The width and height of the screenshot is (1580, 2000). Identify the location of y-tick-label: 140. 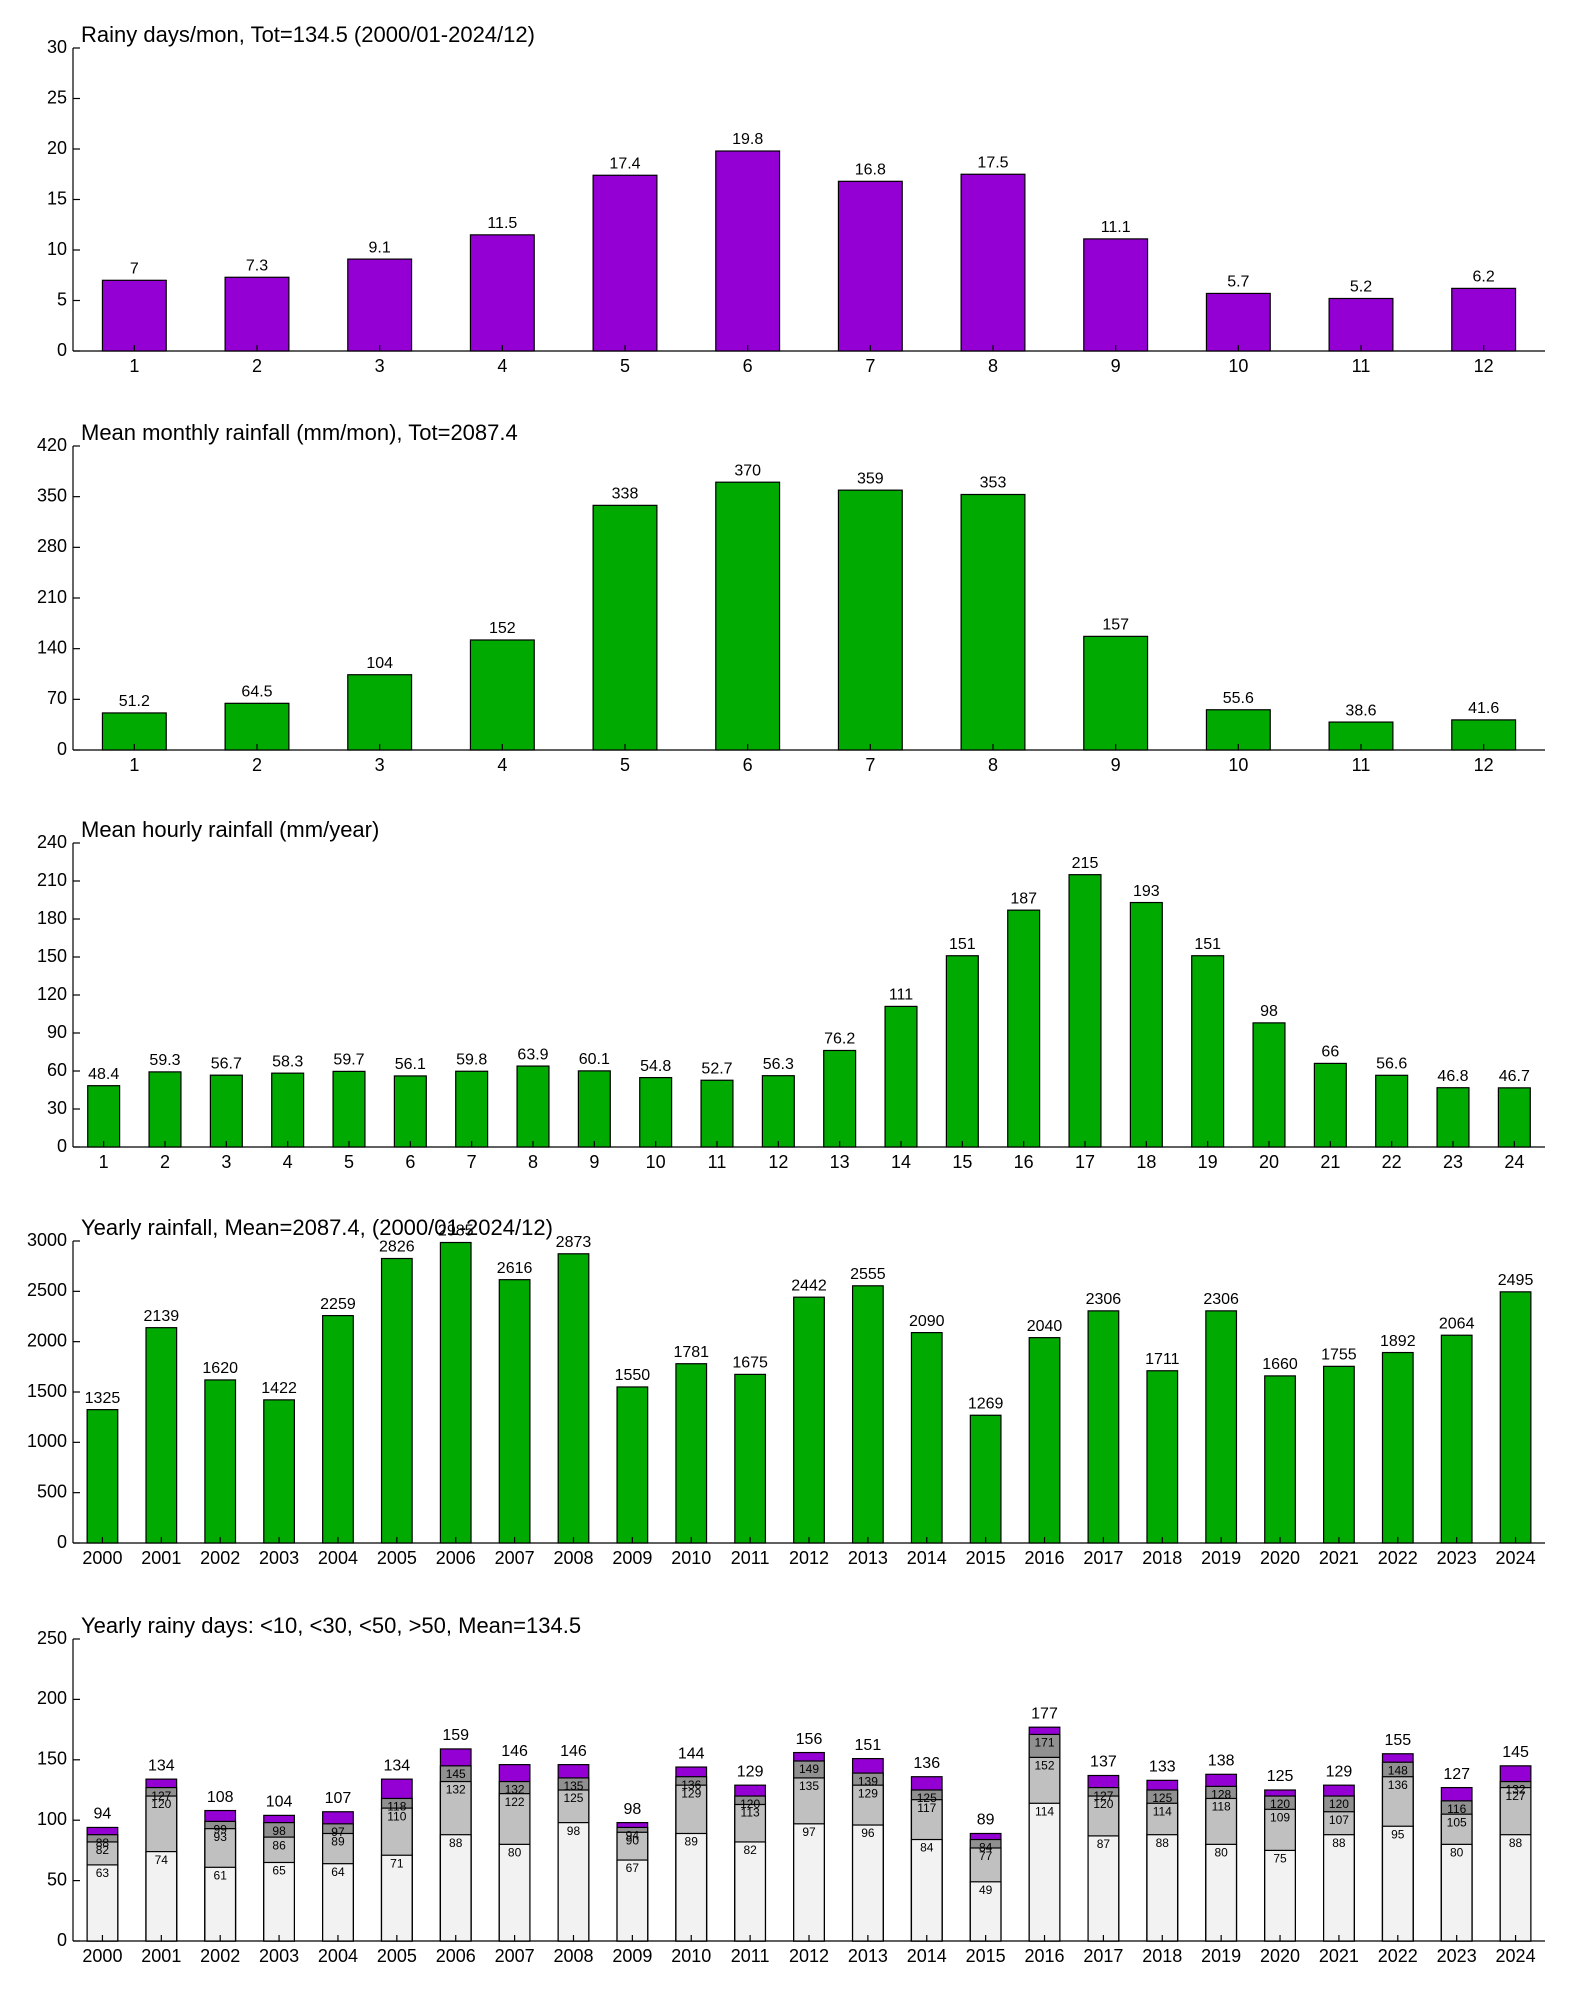
(52, 647).